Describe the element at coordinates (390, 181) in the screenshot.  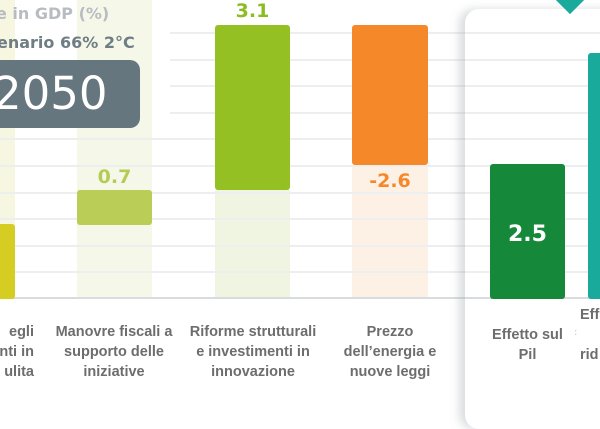
I see `value-label-prezzo-energia: -2.6` at that location.